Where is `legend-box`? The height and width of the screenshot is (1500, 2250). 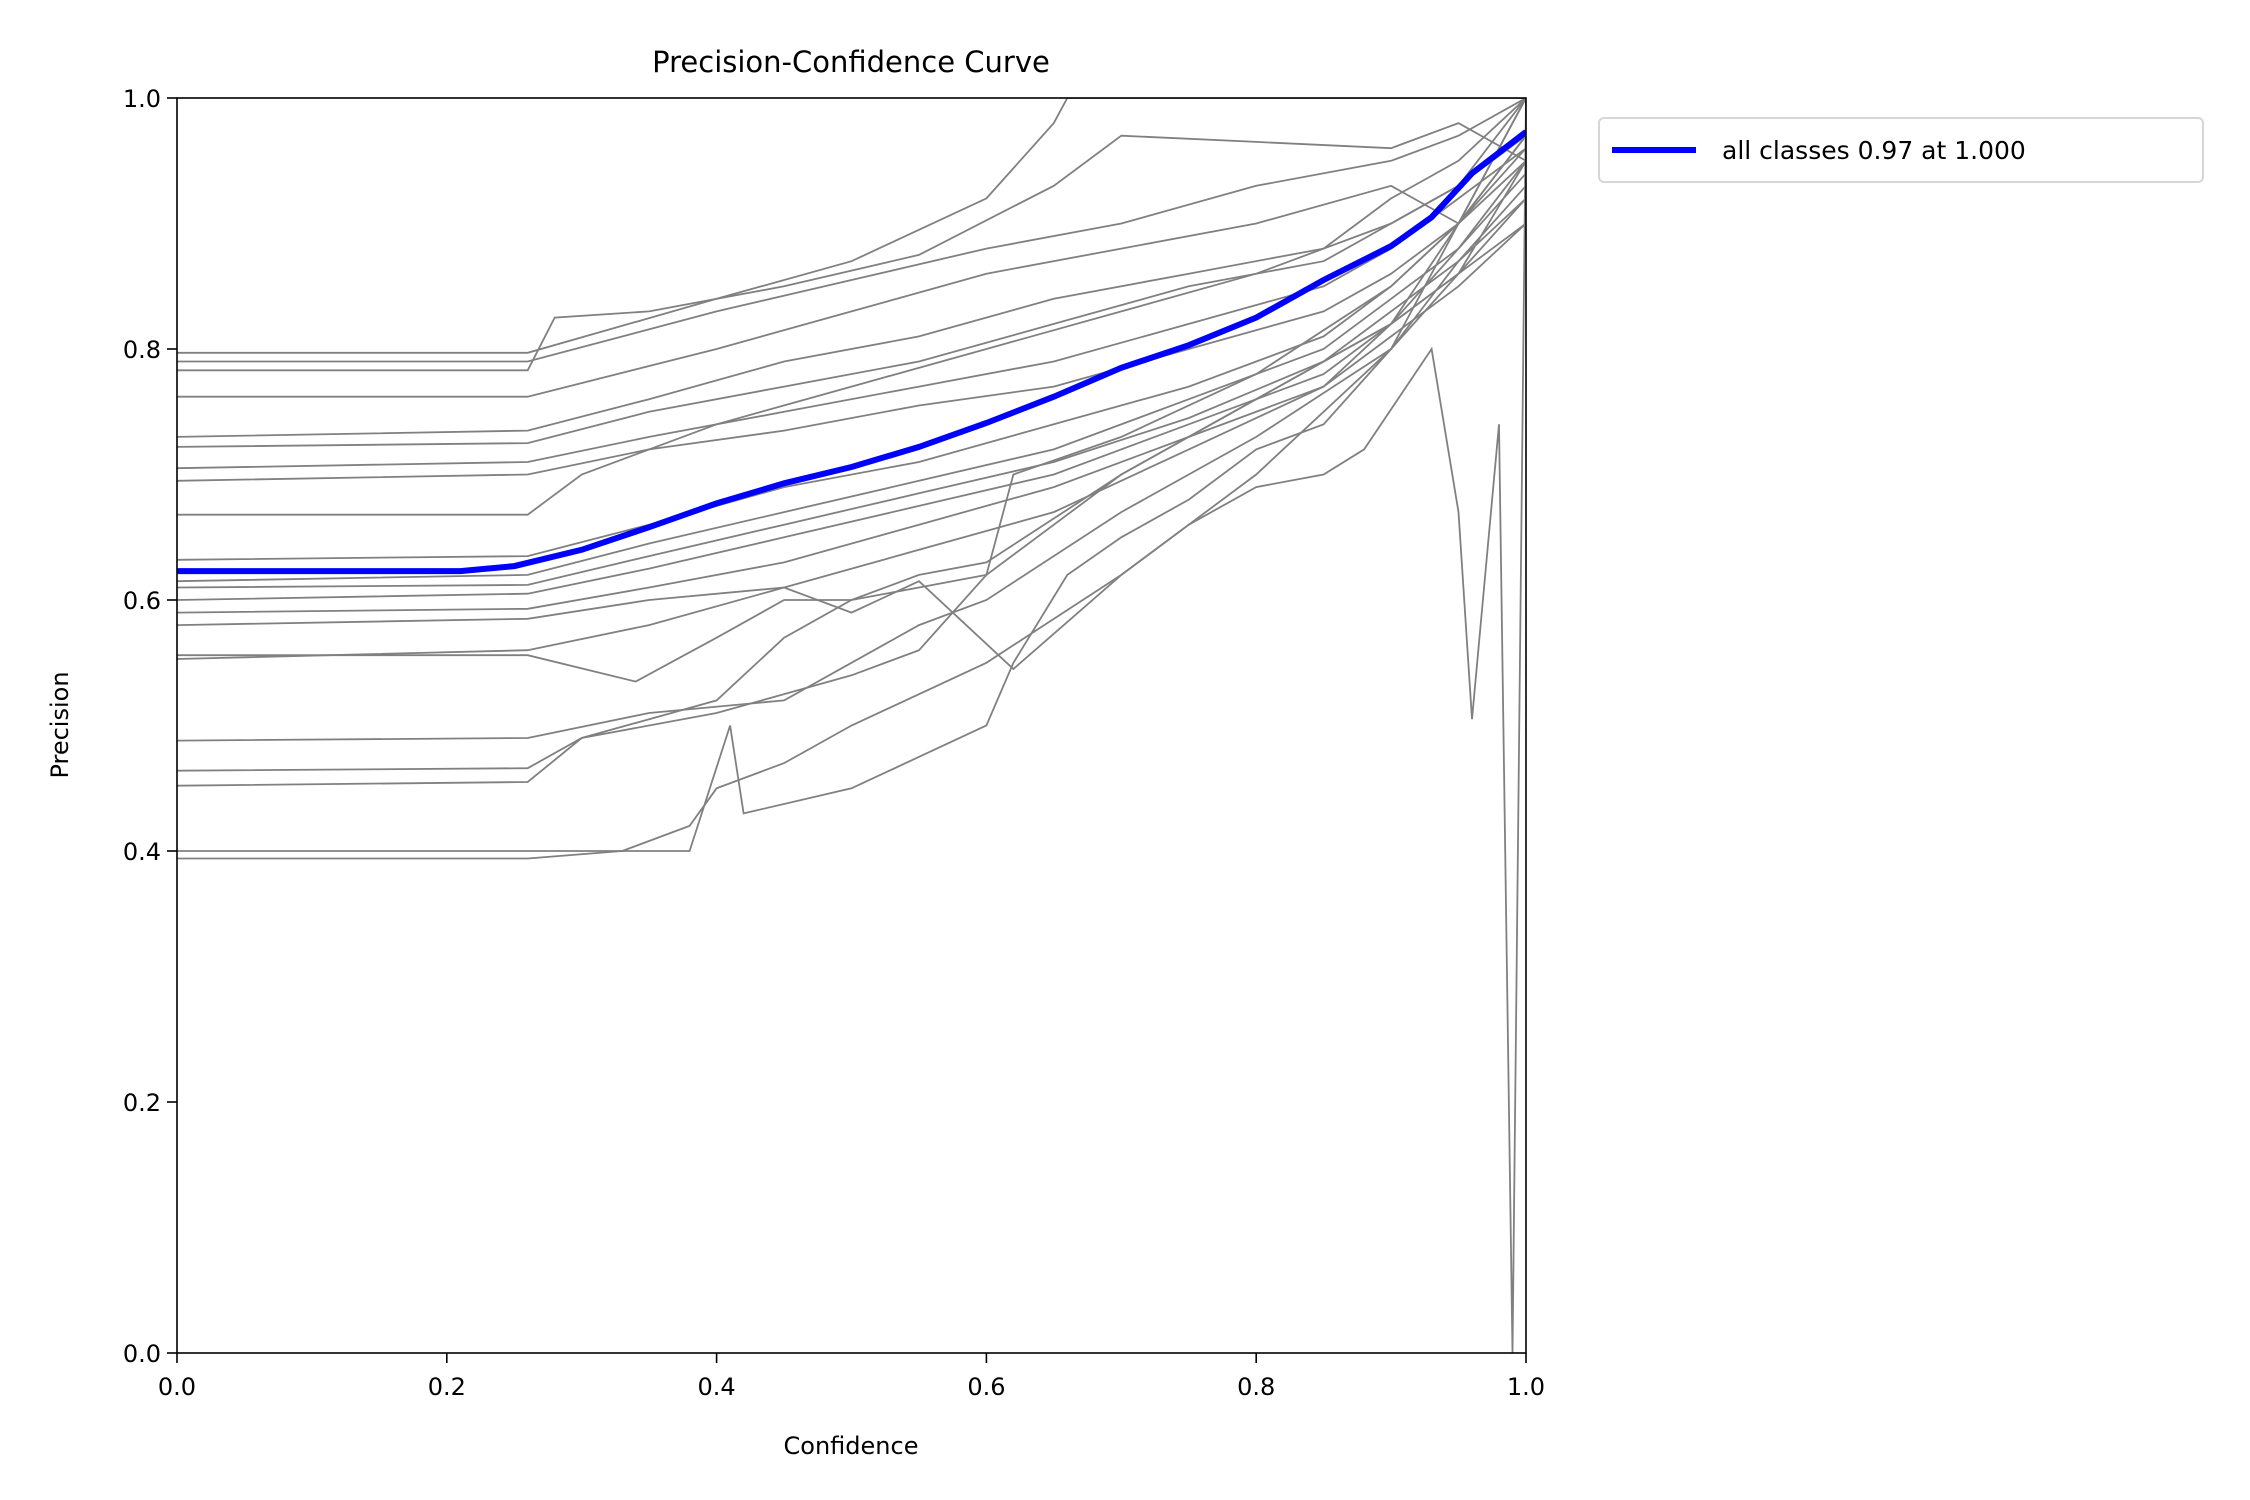
legend-box is located at coordinates (1901, 150).